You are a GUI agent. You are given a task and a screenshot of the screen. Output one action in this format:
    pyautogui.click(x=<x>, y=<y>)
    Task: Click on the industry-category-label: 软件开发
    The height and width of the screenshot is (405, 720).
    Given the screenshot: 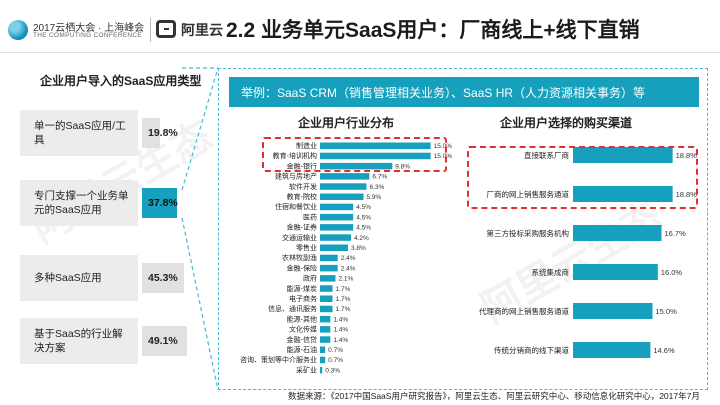 What is the action you would take?
    pyautogui.click(x=303, y=186)
    